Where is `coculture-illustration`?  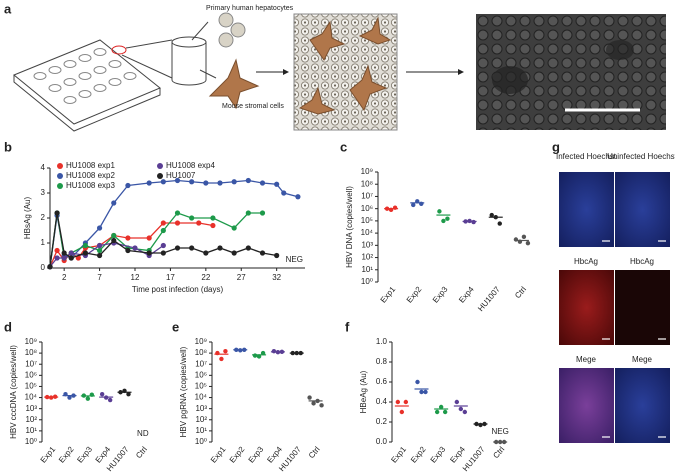 coculture-illustration is located at coordinates (345, 72).